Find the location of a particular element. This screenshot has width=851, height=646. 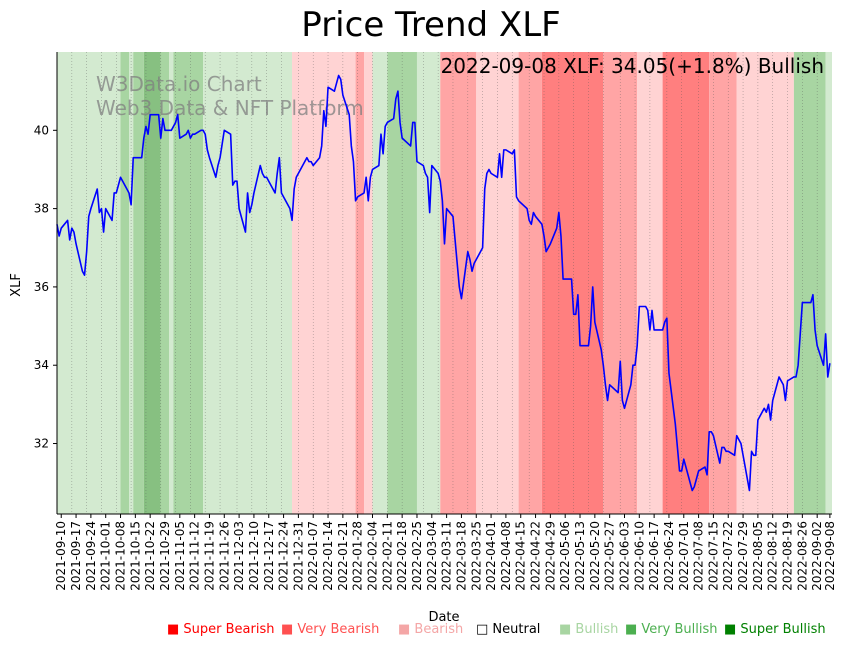

x-tick-label: 2022-09-08 is located at coordinates (830, 556).